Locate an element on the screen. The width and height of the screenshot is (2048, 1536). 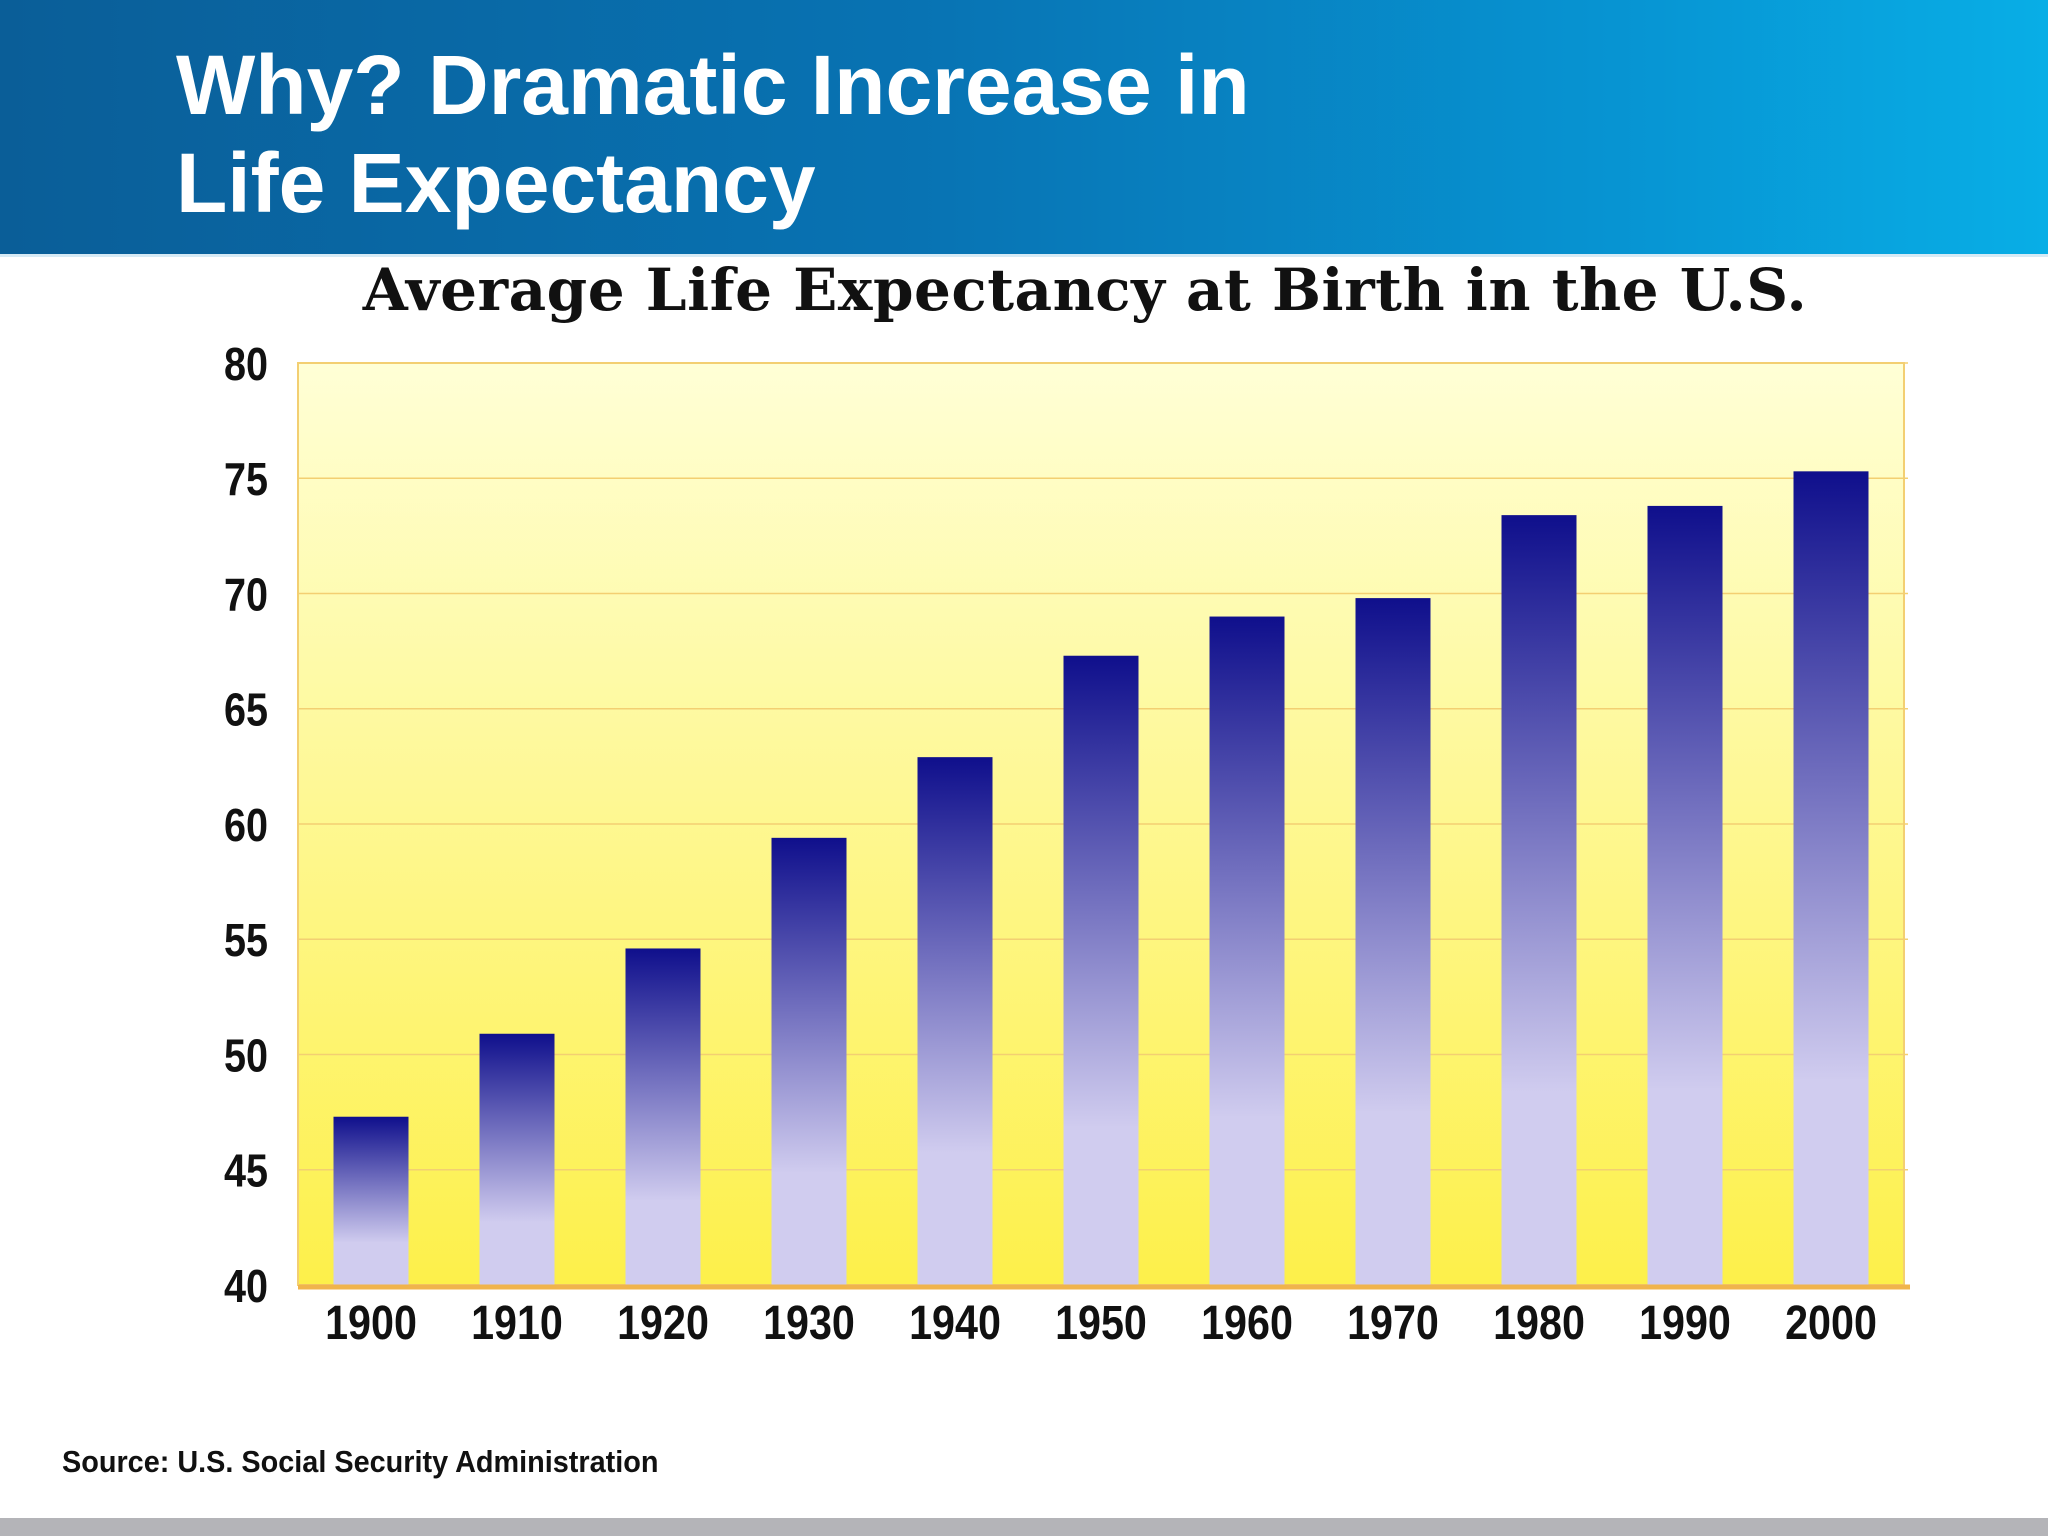
x-tick-label: 1960 is located at coordinates (1247, 1323).